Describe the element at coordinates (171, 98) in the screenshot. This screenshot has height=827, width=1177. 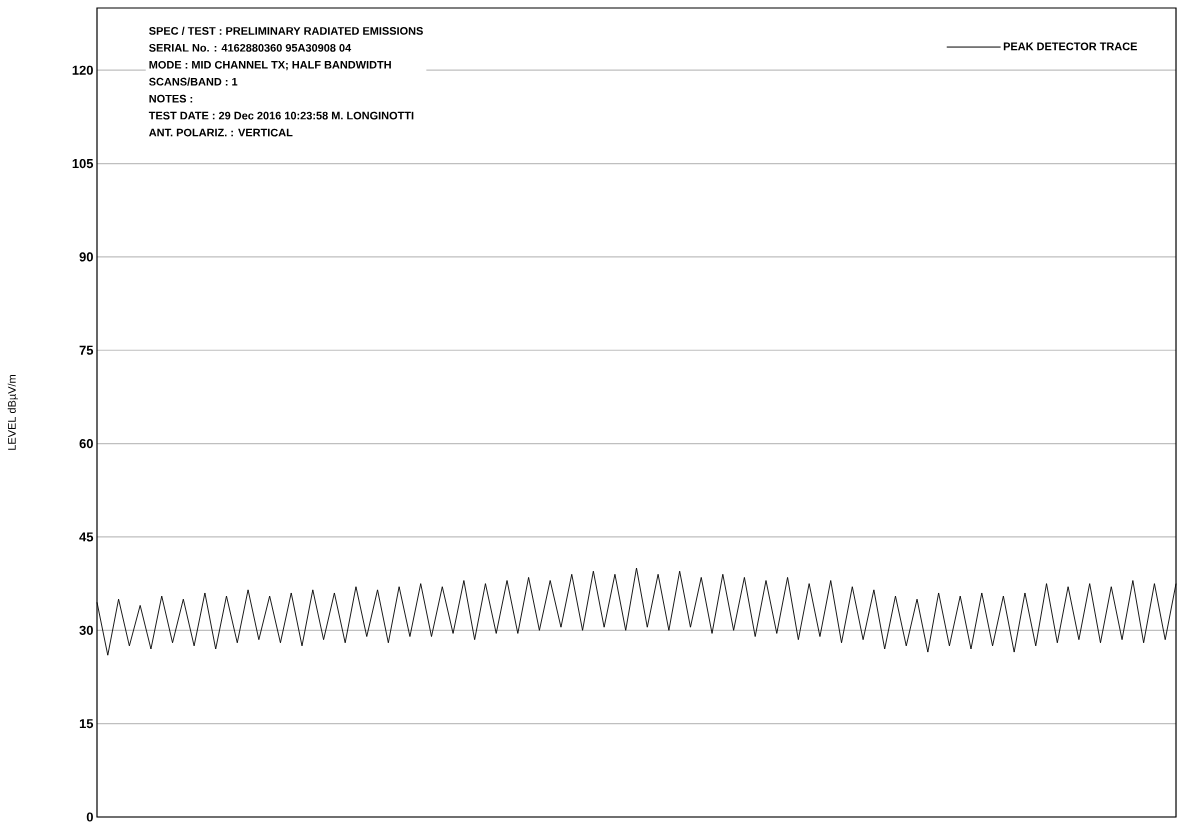
I see `annotation: NOTES :` at that location.